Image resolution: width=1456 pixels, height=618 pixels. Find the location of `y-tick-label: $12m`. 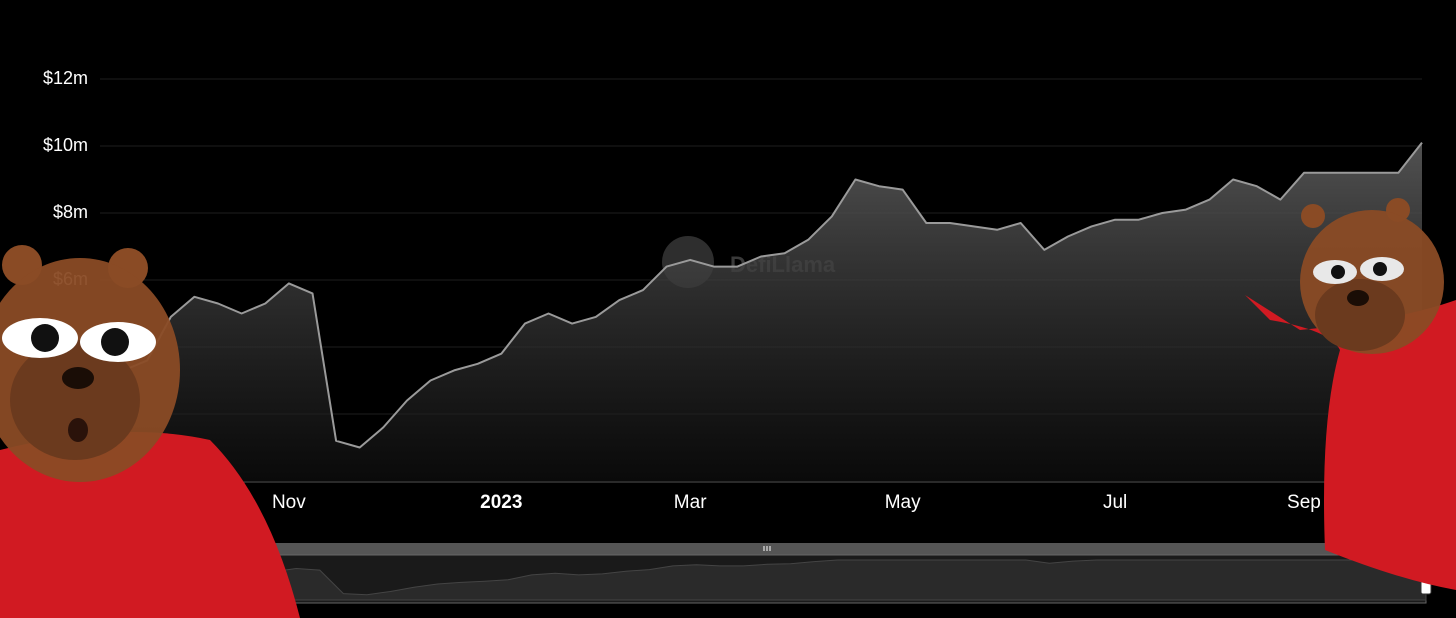

y-tick-label: $12m is located at coordinates (65, 78).